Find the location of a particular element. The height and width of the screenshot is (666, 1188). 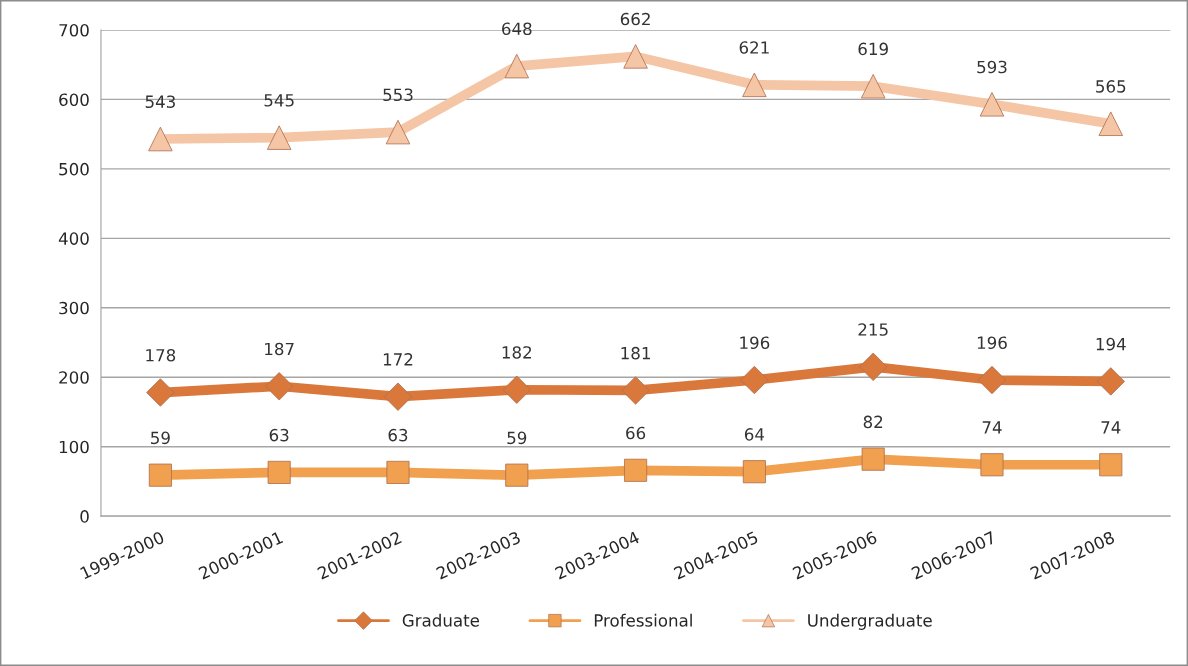

data-label: 648 is located at coordinates (517, 29).